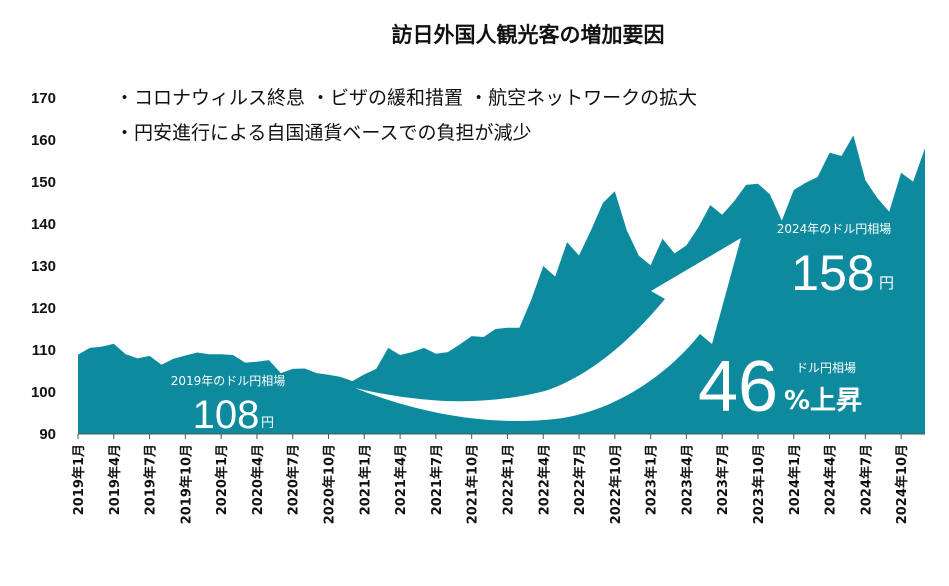 This screenshot has height=586, width=949. Describe the element at coordinates (866, 479) in the screenshot. I see `x-tick-label: 2024年7月` at that location.